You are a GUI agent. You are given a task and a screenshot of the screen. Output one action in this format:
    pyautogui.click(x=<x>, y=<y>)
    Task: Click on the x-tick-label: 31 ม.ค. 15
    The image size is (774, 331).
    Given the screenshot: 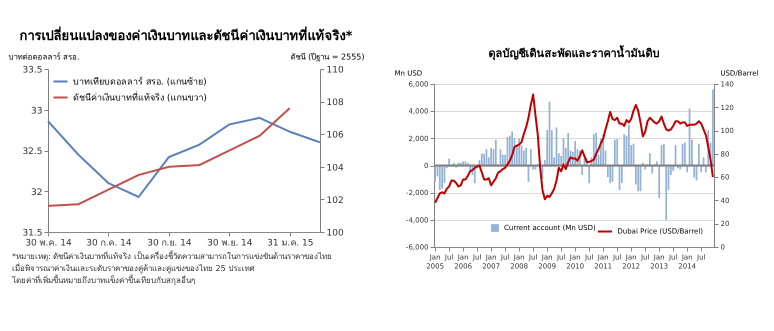 What is the action you would take?
    pyautogui.click(x=290, y=243)
    